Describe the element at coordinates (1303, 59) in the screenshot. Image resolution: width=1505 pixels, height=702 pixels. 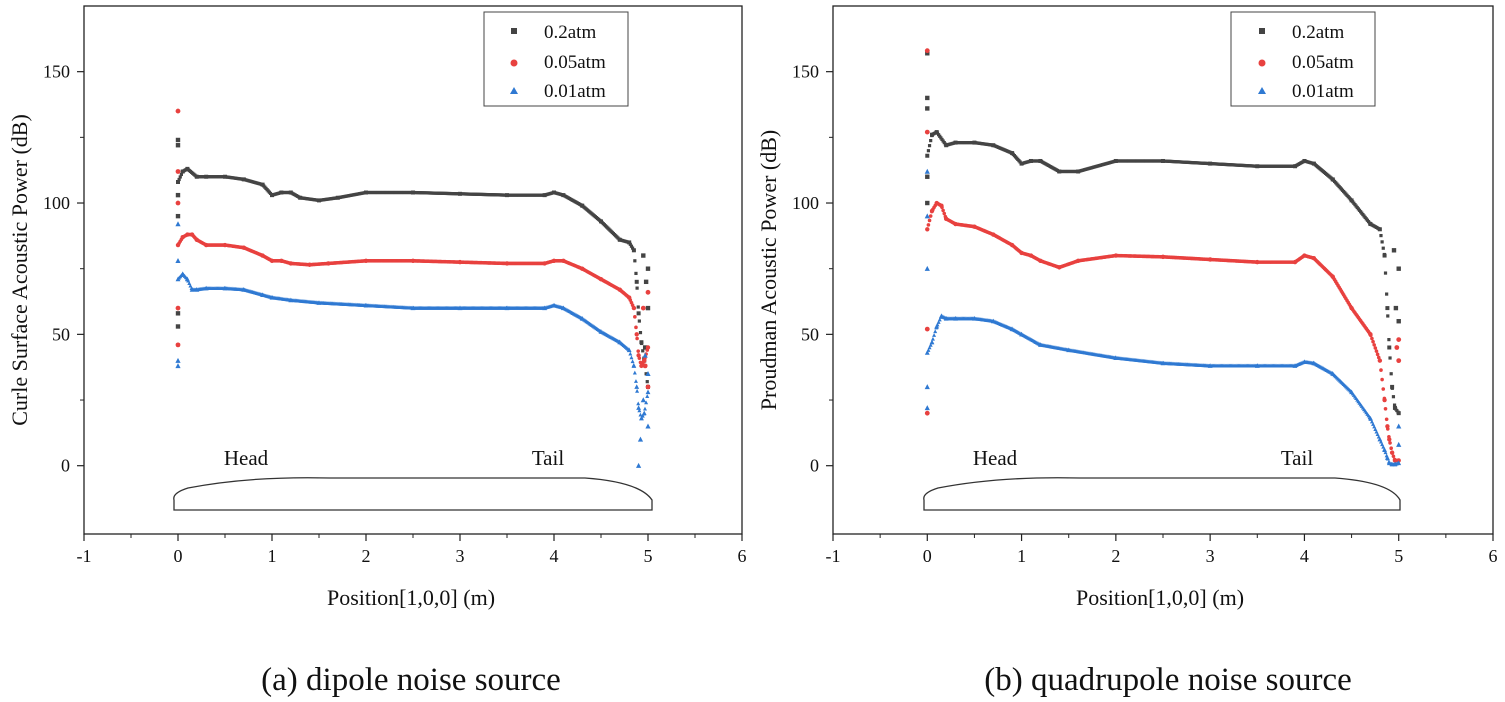
I see `legend-box-b` at that location.